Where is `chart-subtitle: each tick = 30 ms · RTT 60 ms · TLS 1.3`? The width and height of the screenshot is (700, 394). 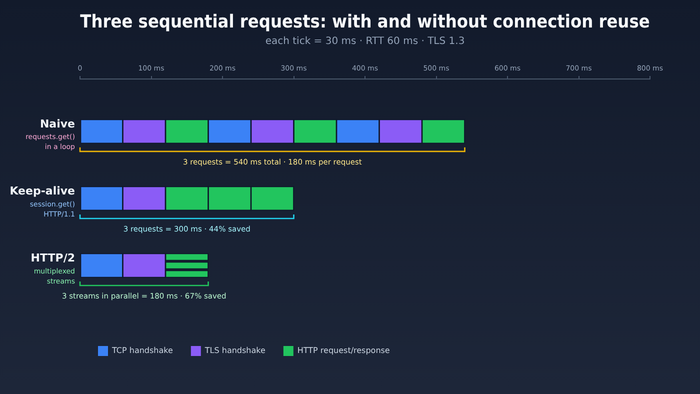 chart-subtitle: each tick = 30 ms · RTT 60 ms · TLS 1.3 is located at coordinates (365, 42).